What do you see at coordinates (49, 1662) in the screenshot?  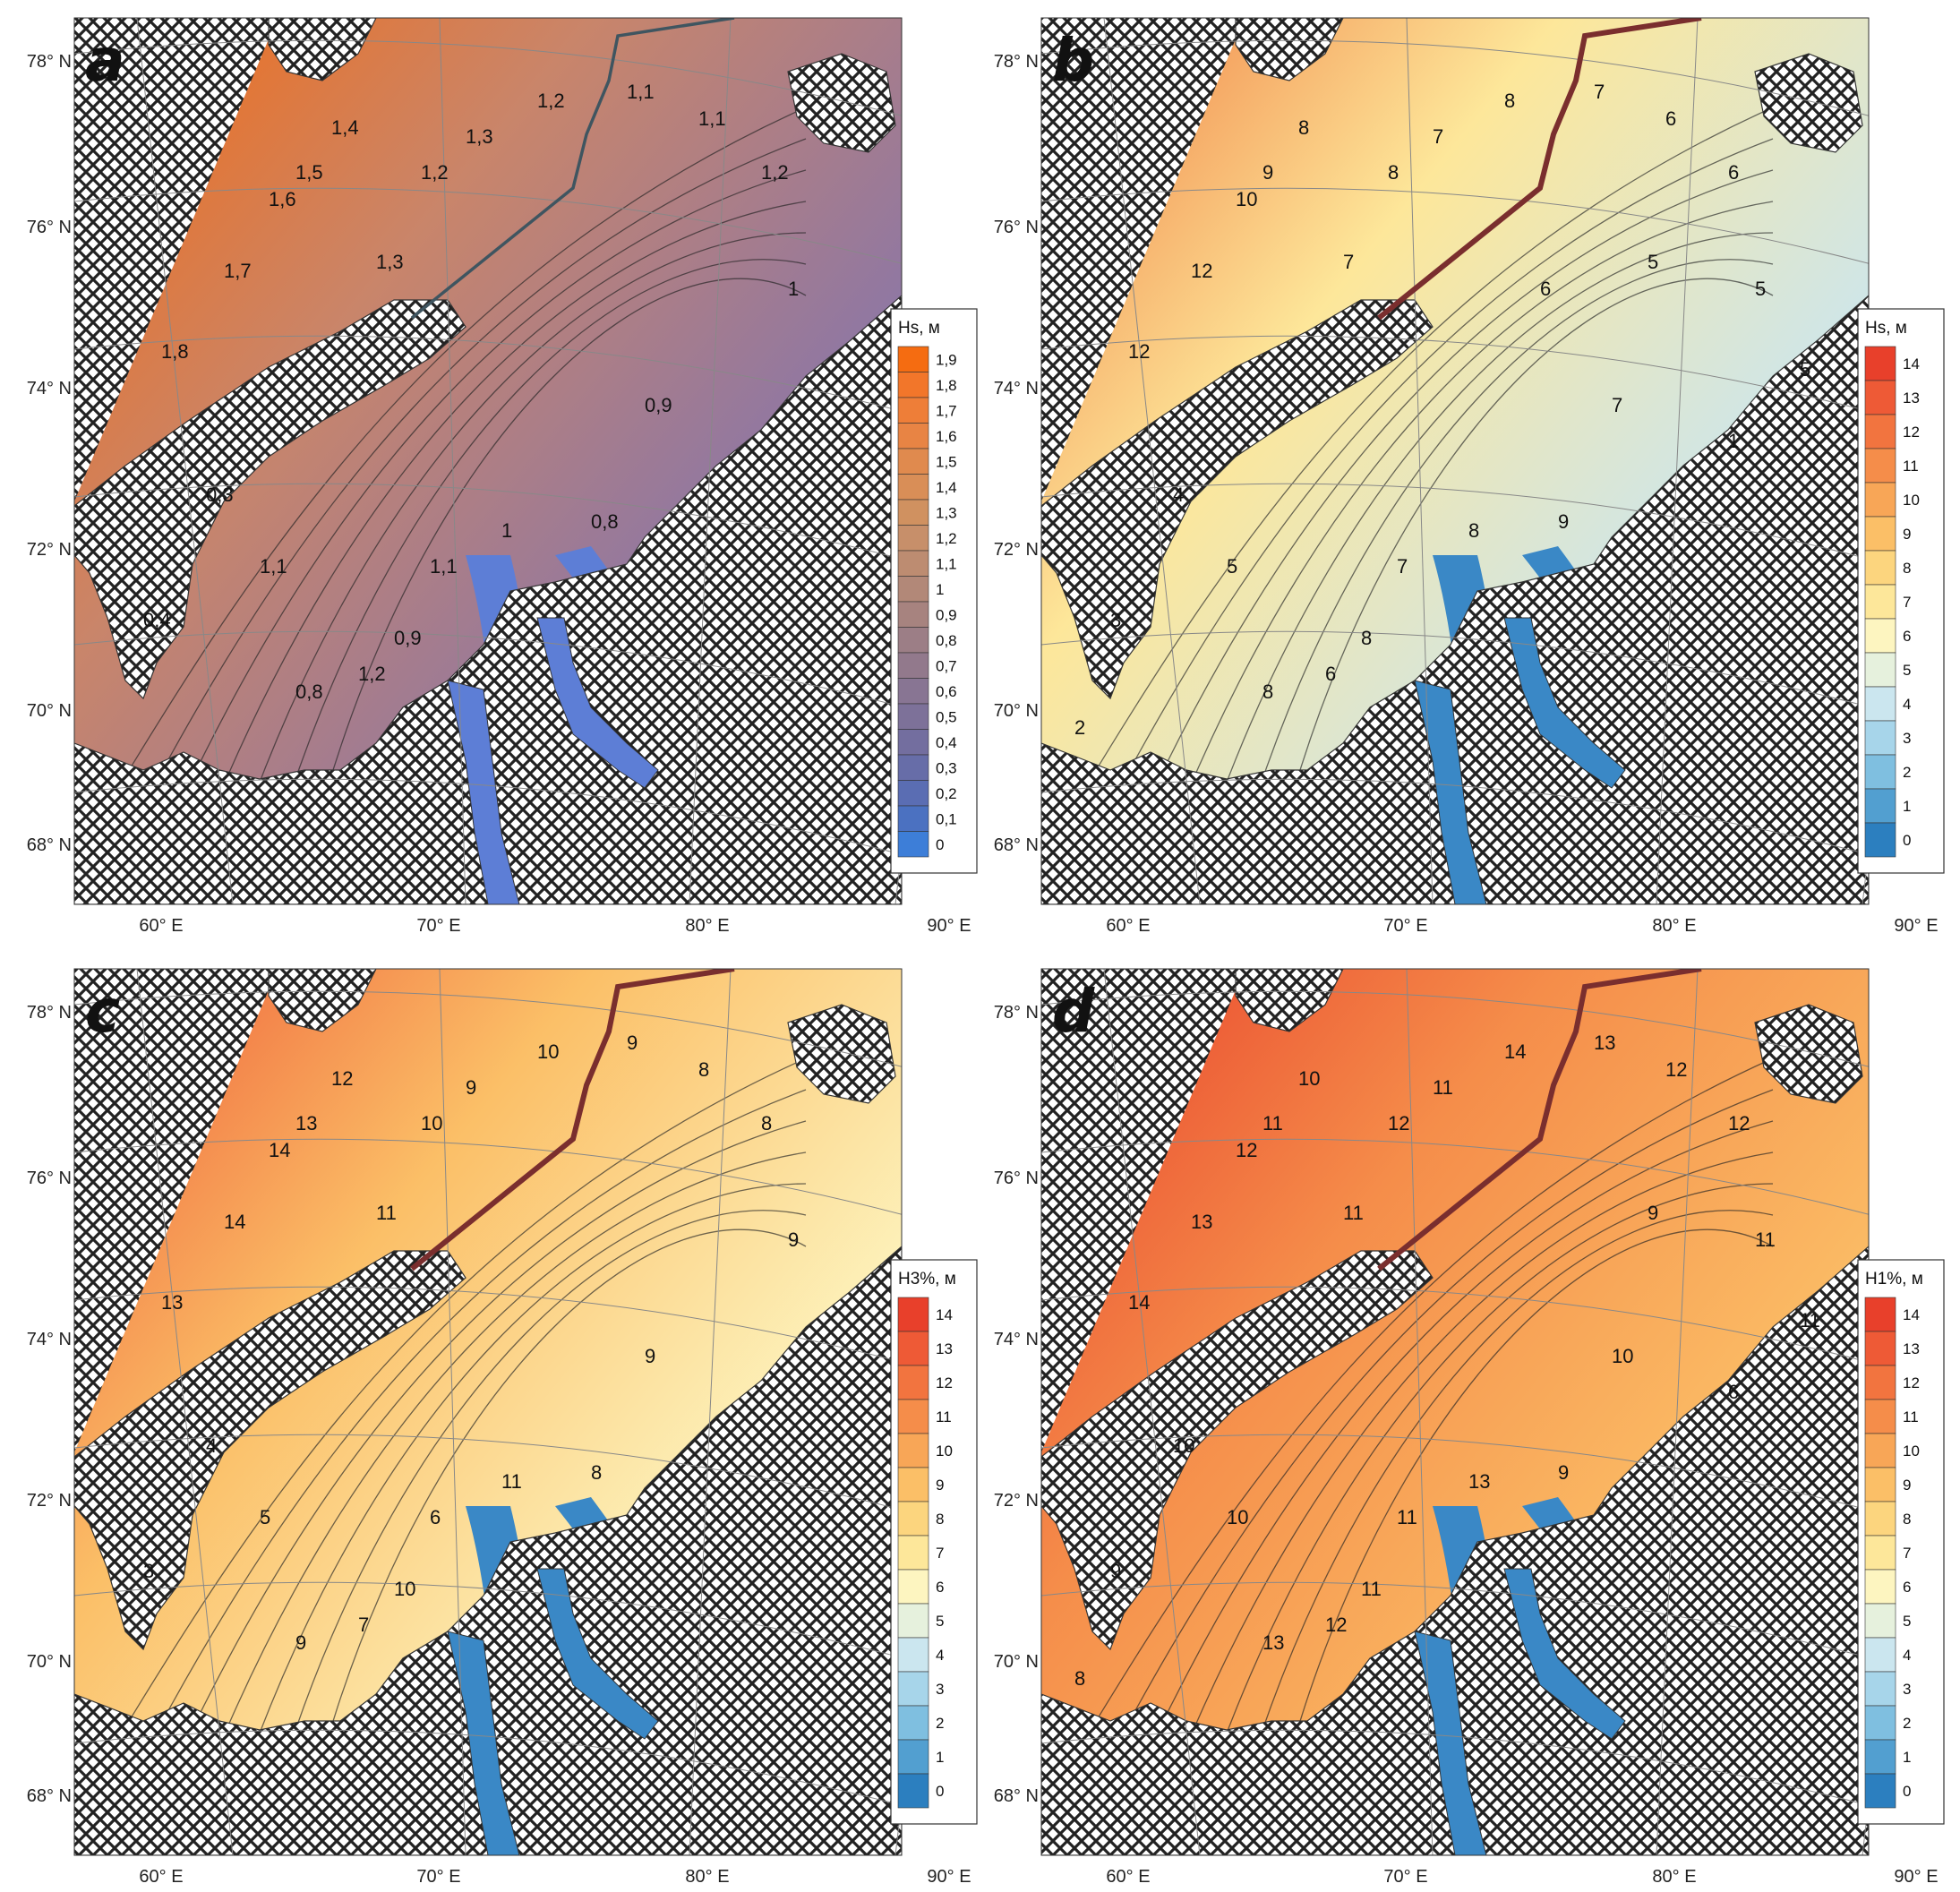 I see `latitude-label: 70° N` at bounding box center [49, 1662].